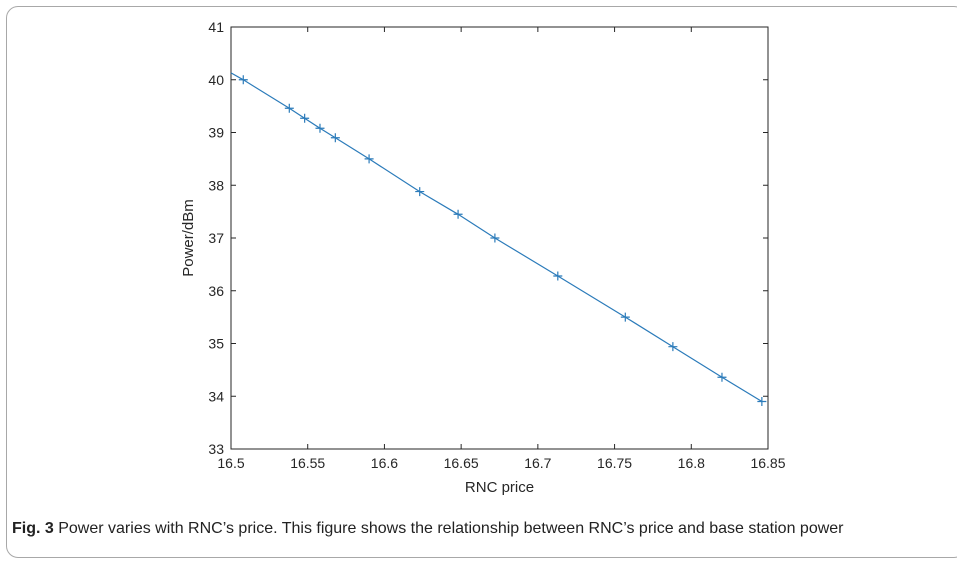  What do you see at coordinates (216, 449) in the screenshot?
I see `y-tick-label: 33` at bounding box center [216, 449].